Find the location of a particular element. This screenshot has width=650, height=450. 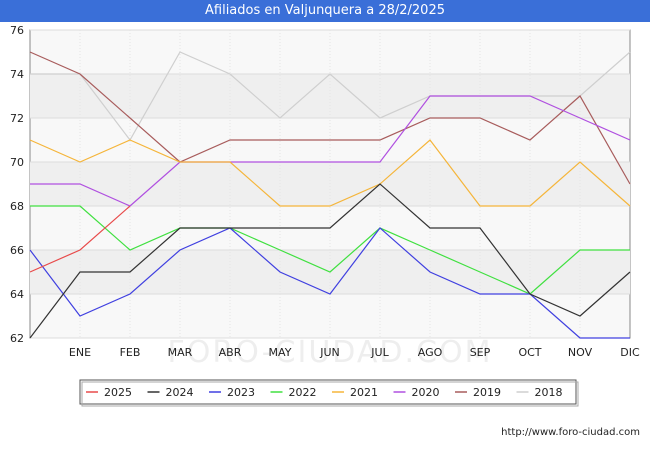

legend-label-2022: 2022 is located at coordinates (303, 392).